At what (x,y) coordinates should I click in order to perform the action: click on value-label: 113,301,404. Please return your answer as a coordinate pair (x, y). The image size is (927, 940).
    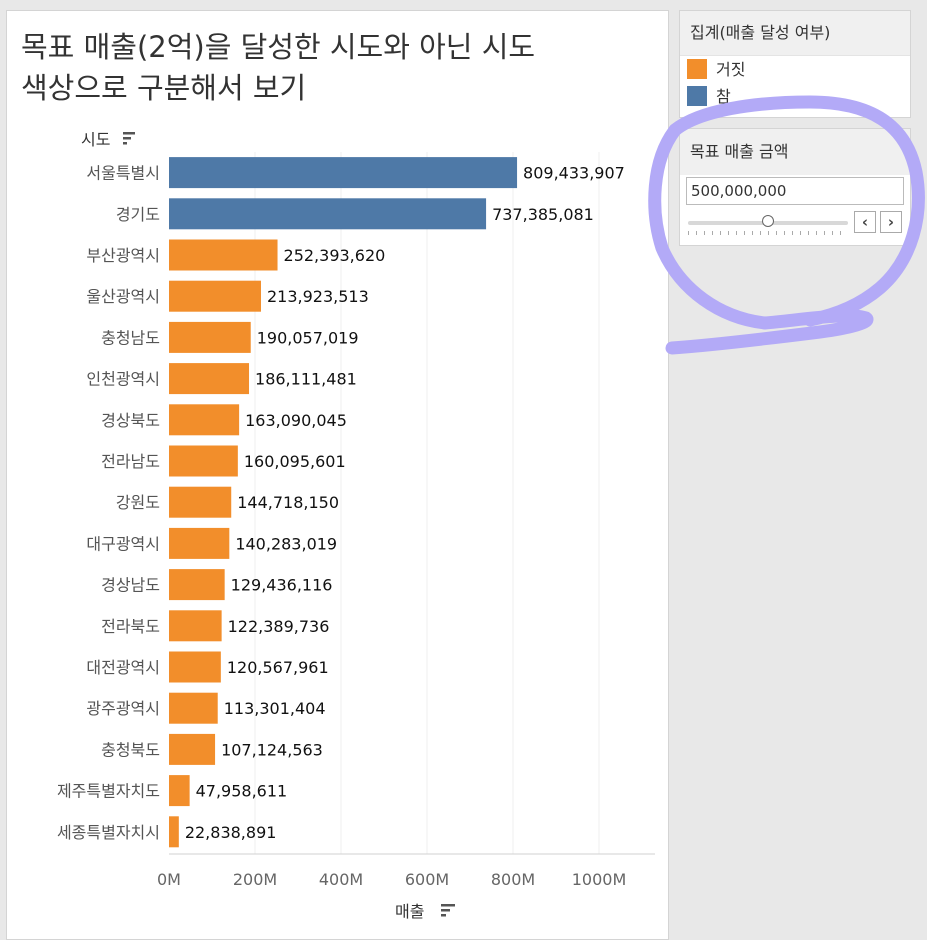
    Looking at the image, I should click on (275, 708).